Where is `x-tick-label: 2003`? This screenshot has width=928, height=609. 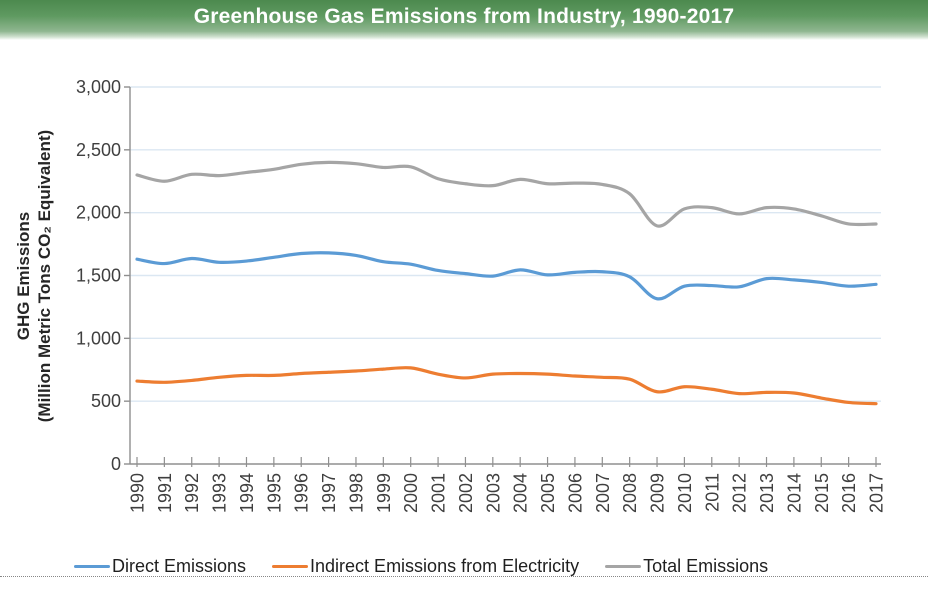
x-tick-label: 2003 is located at coordinates (493, 493).